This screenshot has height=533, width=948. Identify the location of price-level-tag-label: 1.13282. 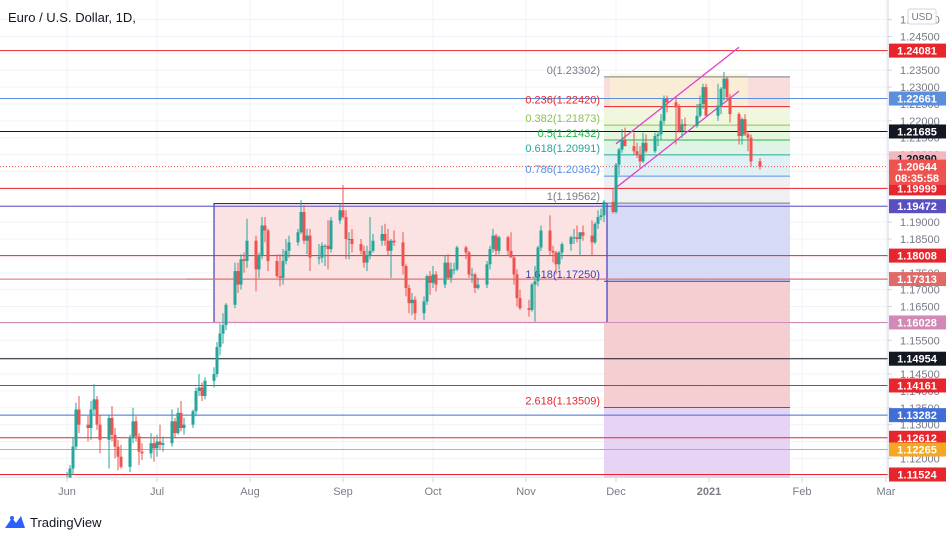
(917, 416).